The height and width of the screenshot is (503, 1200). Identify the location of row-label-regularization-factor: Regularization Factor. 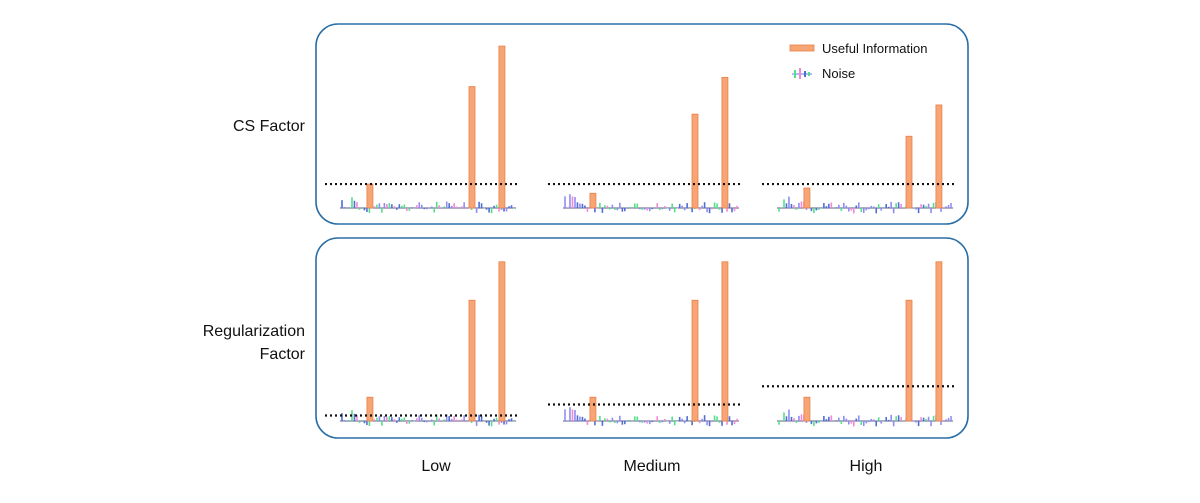
(237, 343).